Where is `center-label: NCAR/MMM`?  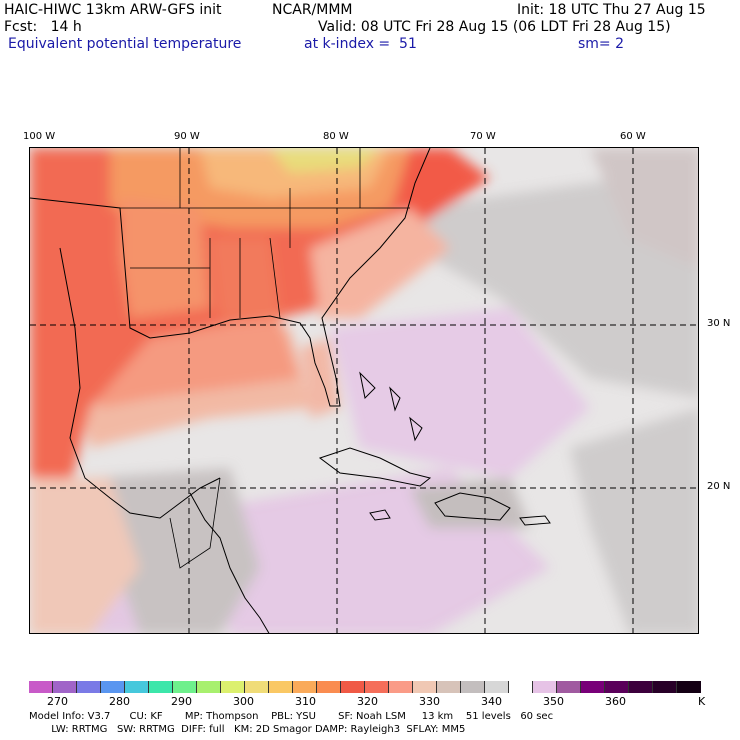 center-label: NCAR/MMM is located at coordinates (312, 10).